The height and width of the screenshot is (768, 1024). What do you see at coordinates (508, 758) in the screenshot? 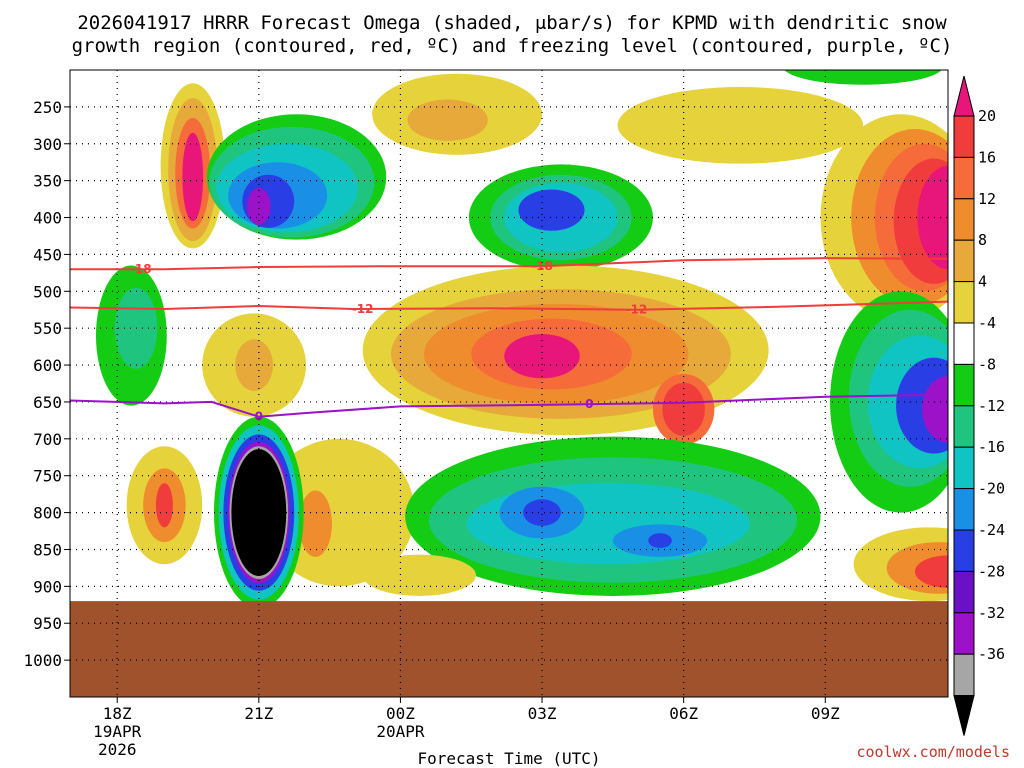
I see `x-axis-title: Forecast Time (UTC)` at bounding box center [508, 758].